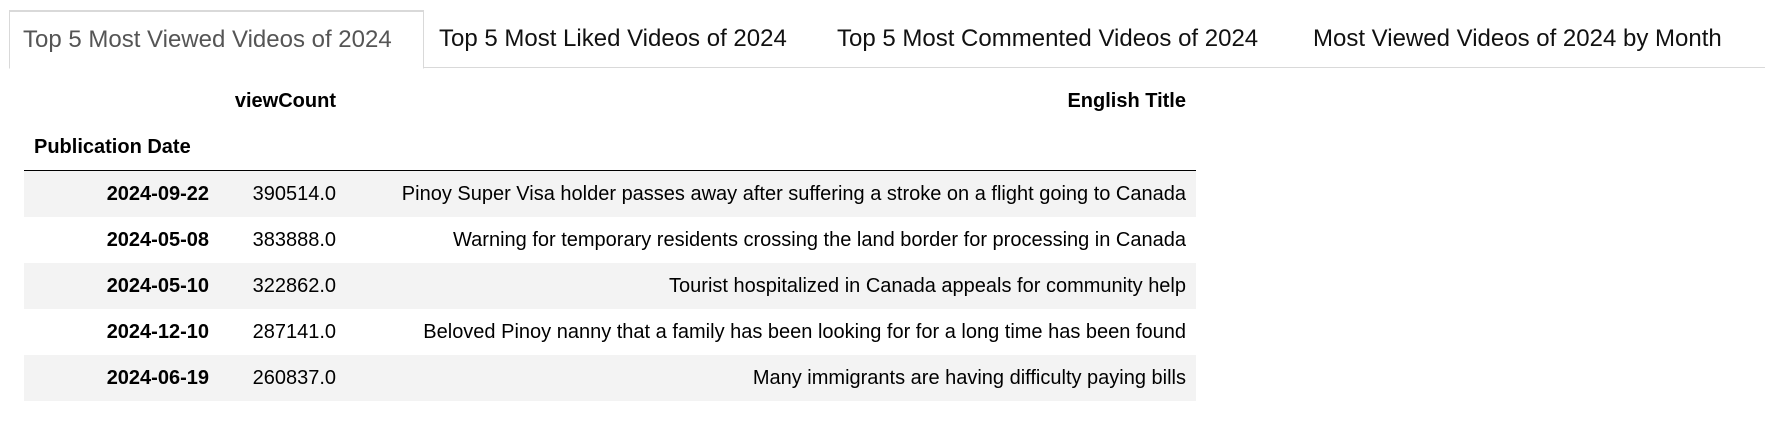 The height and width of the screenshot is (424, 1765). I want to click on tab-most-liked: Top 5 Most Liked Videos of 2024, so click(613, 38).